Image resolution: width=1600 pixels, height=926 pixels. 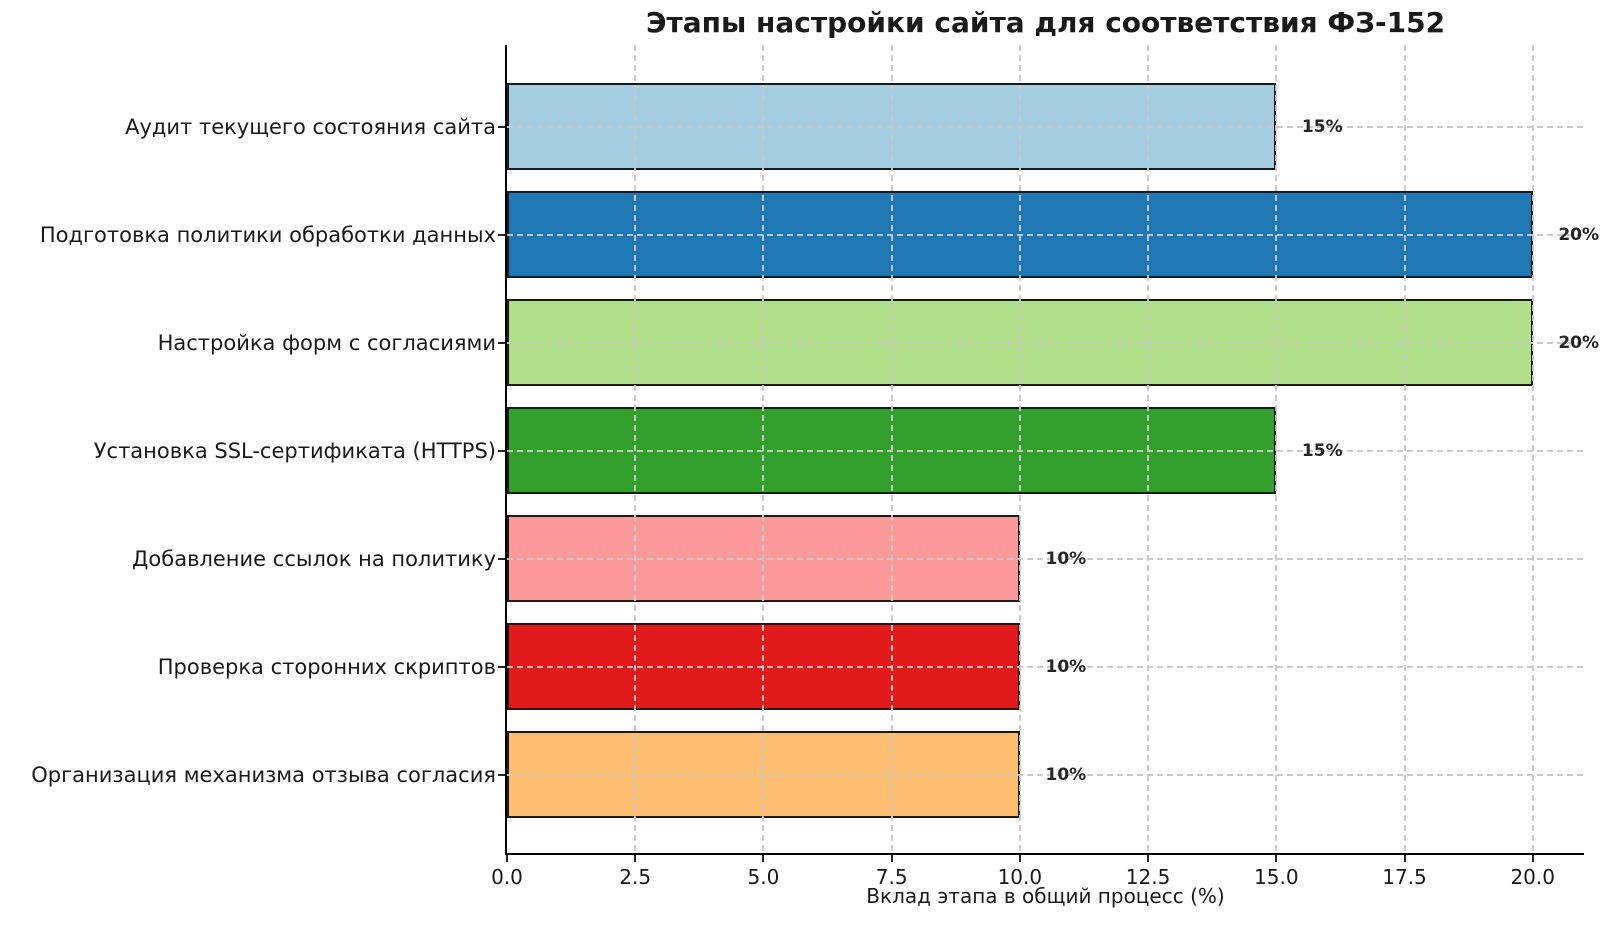 I want to click on bottom-spine, so click(x=1044, y=854).